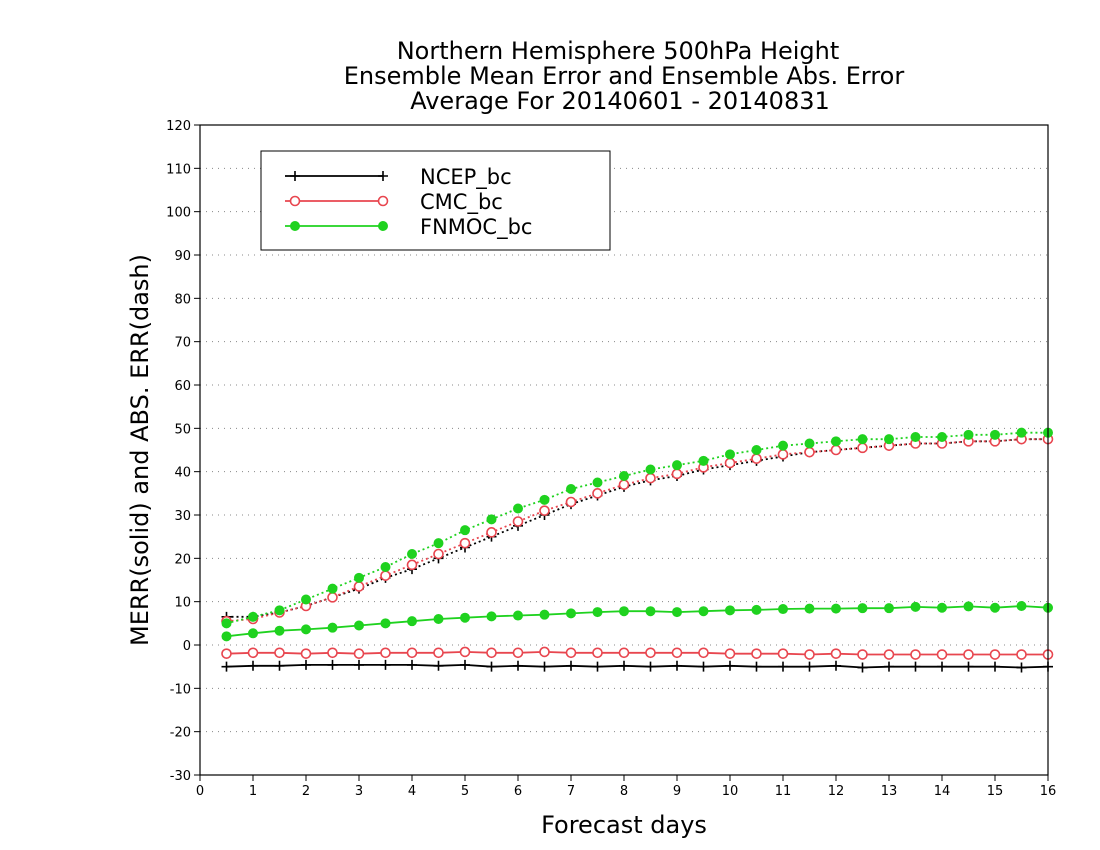 The image size is (1100, 850). What do you see at coordinates (637, 621) in the screenshot?
I see `fnmoc-bc-merr-line` at bounding box center [637, 621].